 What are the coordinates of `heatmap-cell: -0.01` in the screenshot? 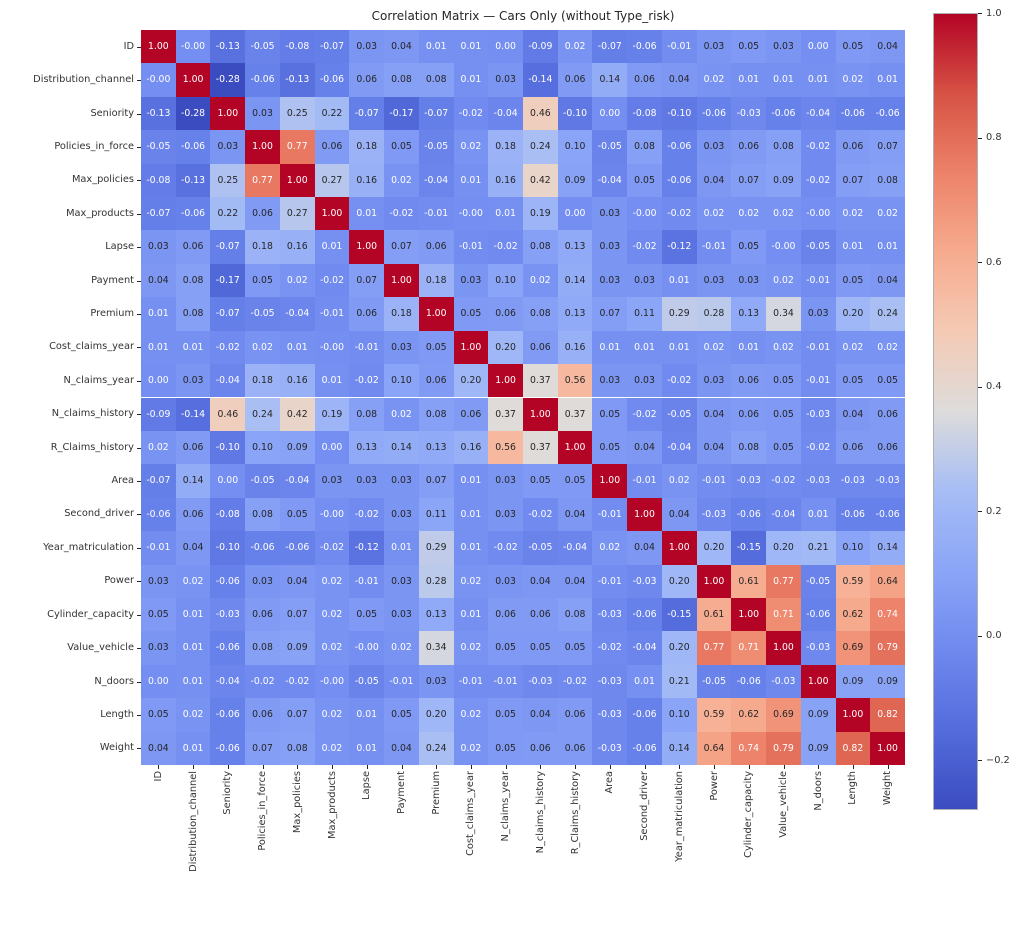 It's located at (610, 581).